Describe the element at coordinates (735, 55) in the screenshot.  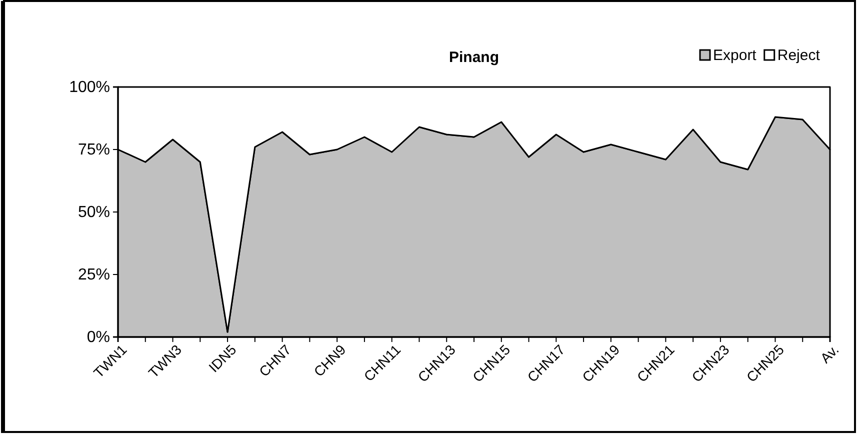
I see `legend-label: Export` at that location.